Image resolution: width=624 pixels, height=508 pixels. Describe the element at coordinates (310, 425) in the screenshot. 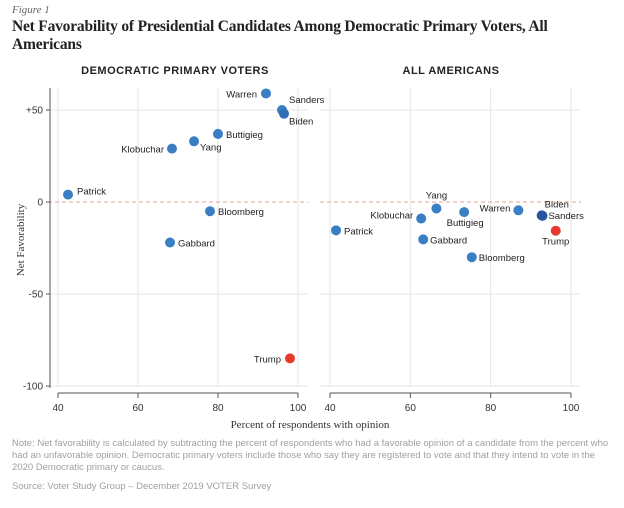

I see `x-axis-label: Percent of respondents with opinion` at that location.